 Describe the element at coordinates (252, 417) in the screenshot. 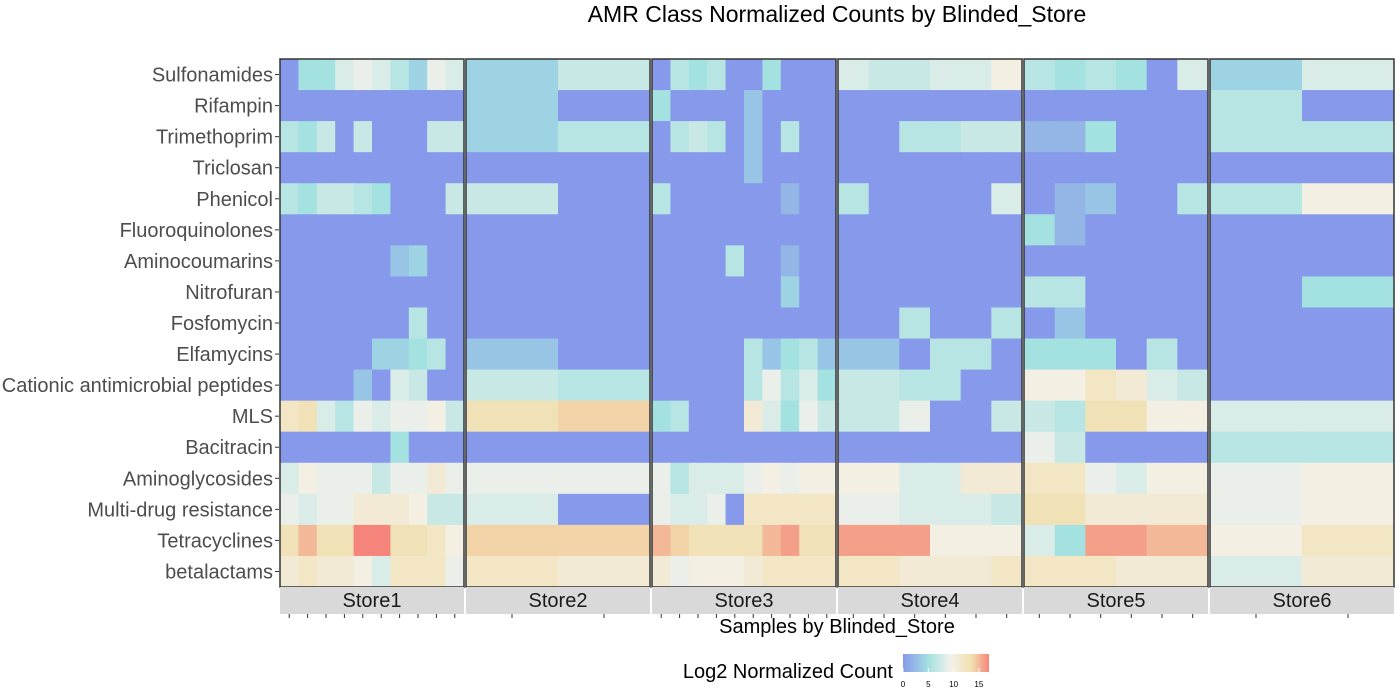

I see `row-label: MLS` at that location.